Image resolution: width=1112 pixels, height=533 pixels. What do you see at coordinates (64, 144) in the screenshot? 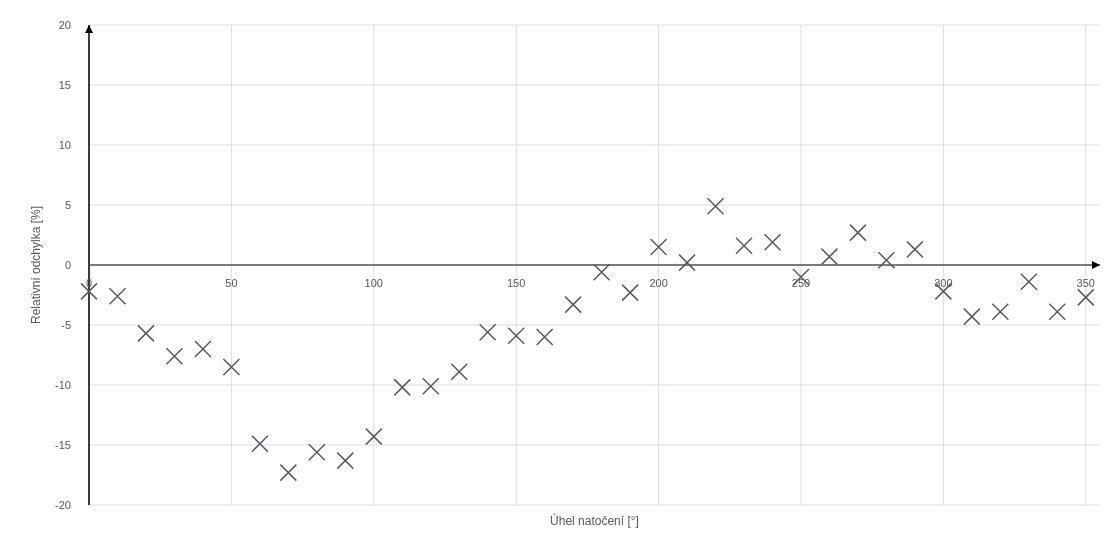
I see `y-tick-label: 10` at bounding box center [64, 144].